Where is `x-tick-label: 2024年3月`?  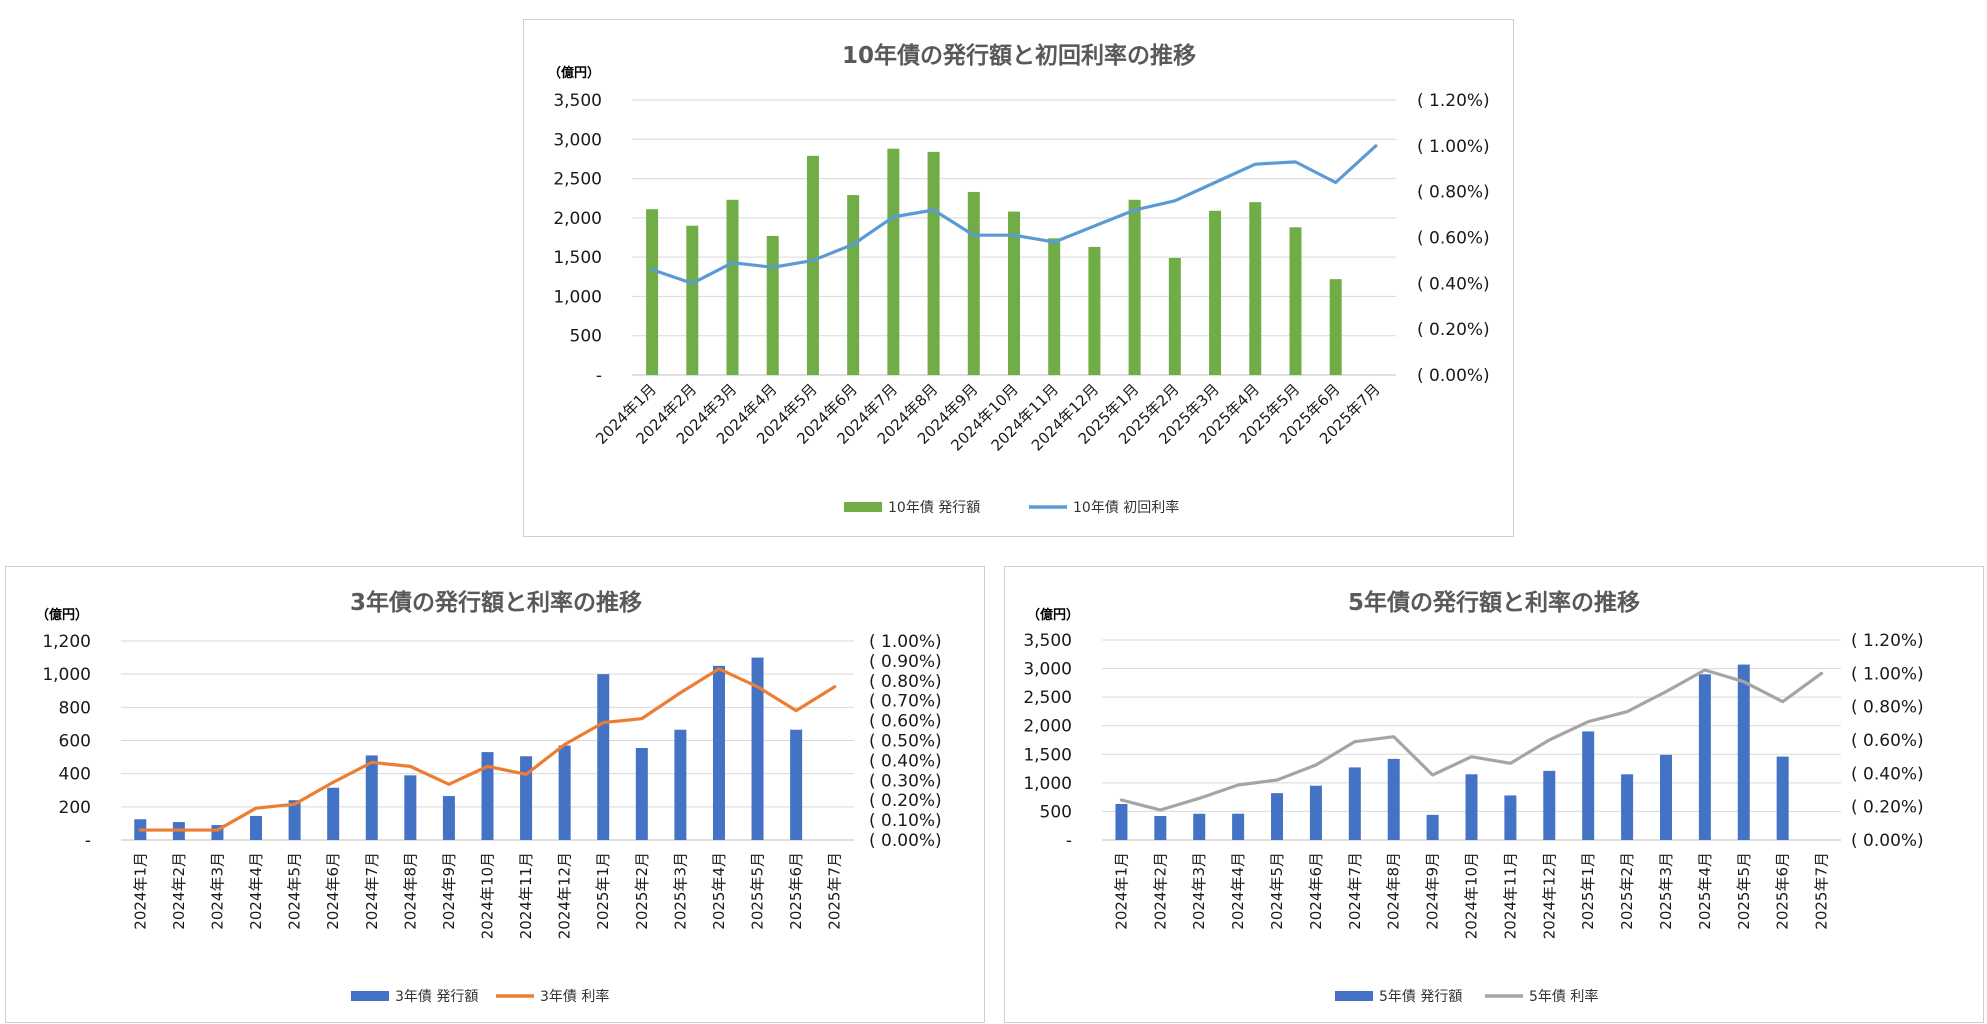 x-tick-label: 2024年3月 is located at coordinates (1199, 891).